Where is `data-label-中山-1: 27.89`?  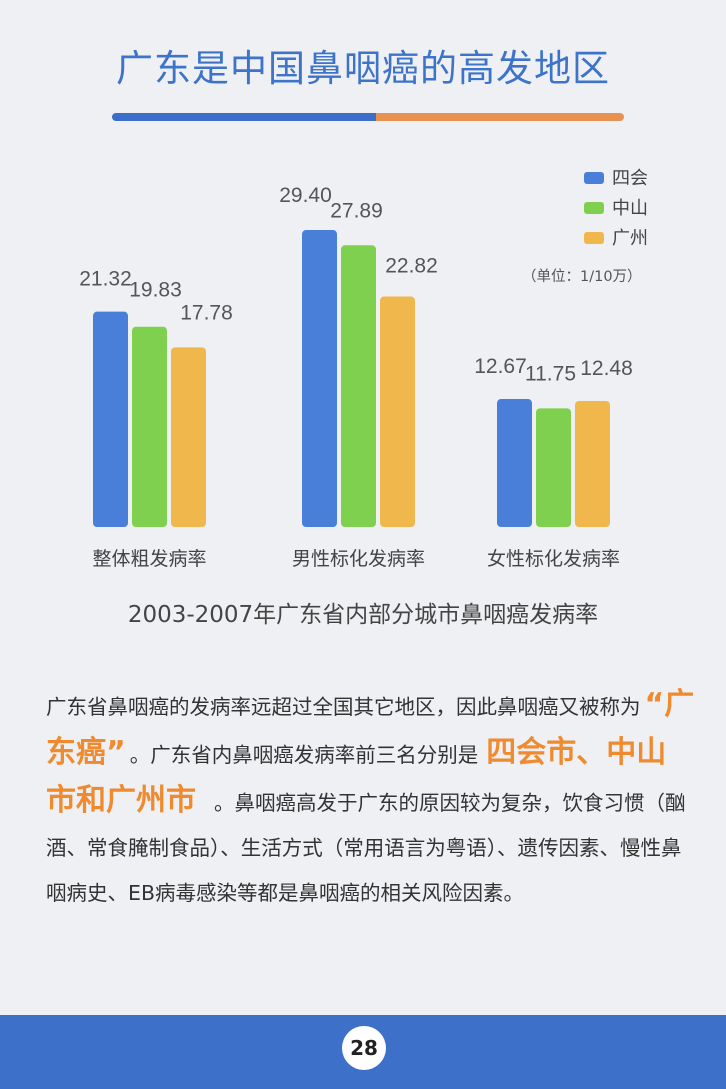
data-label-中山-1: 27.89 is located at coordinates (356, 210).